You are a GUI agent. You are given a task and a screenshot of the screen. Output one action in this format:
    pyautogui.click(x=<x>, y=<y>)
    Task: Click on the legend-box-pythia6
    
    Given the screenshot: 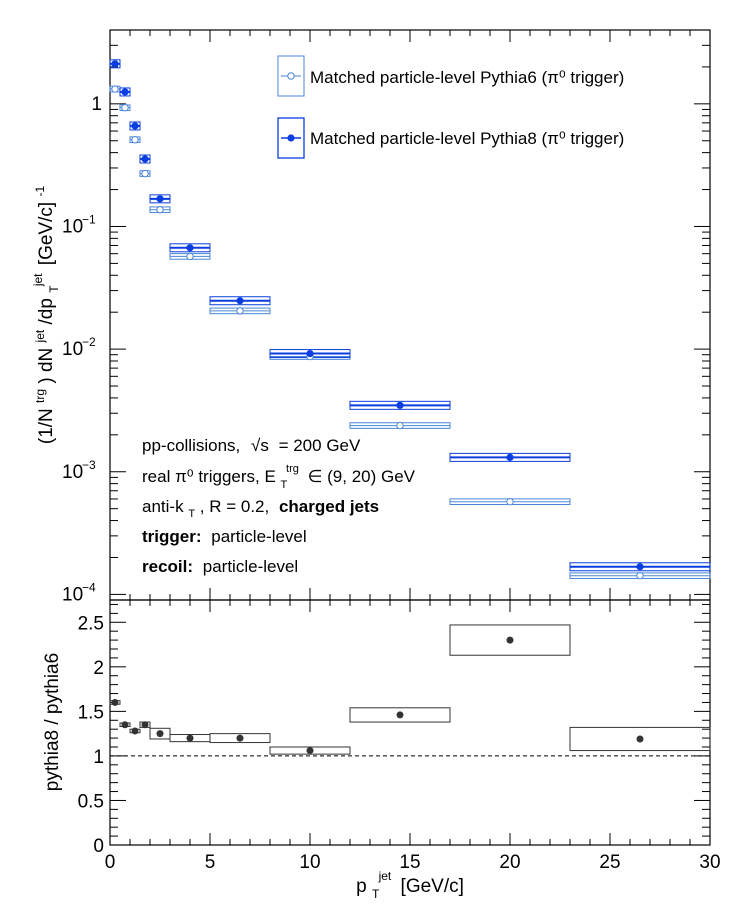 What is the action you would take?
    pyautogui.click(x=291, y=76)
    